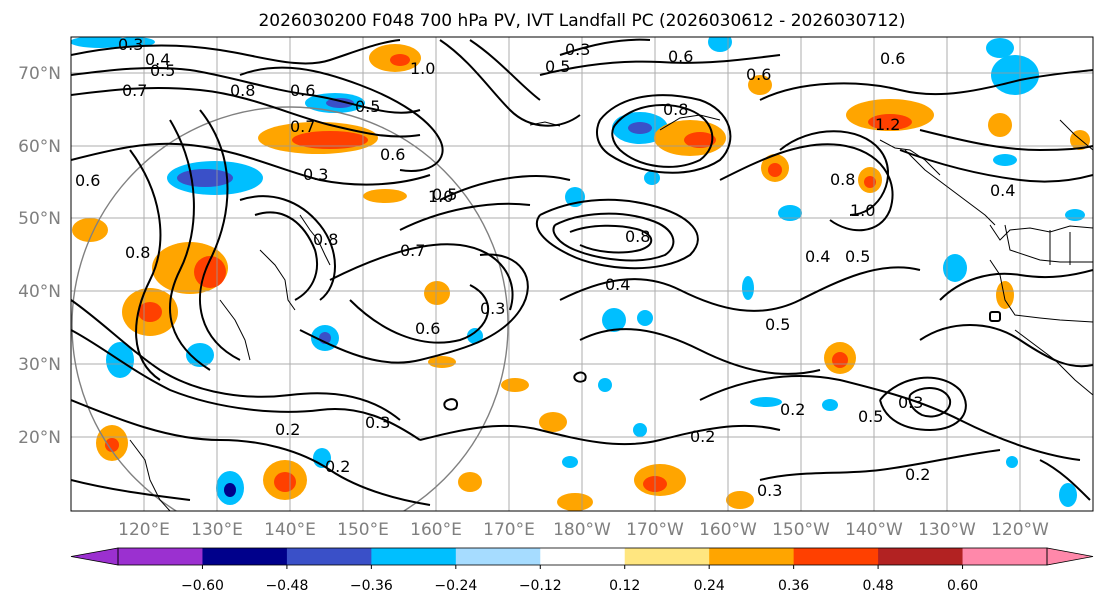 The width and height of the screenshot is (1105, 604). I want to click on lon-label: 150°W, so click(801, 530).